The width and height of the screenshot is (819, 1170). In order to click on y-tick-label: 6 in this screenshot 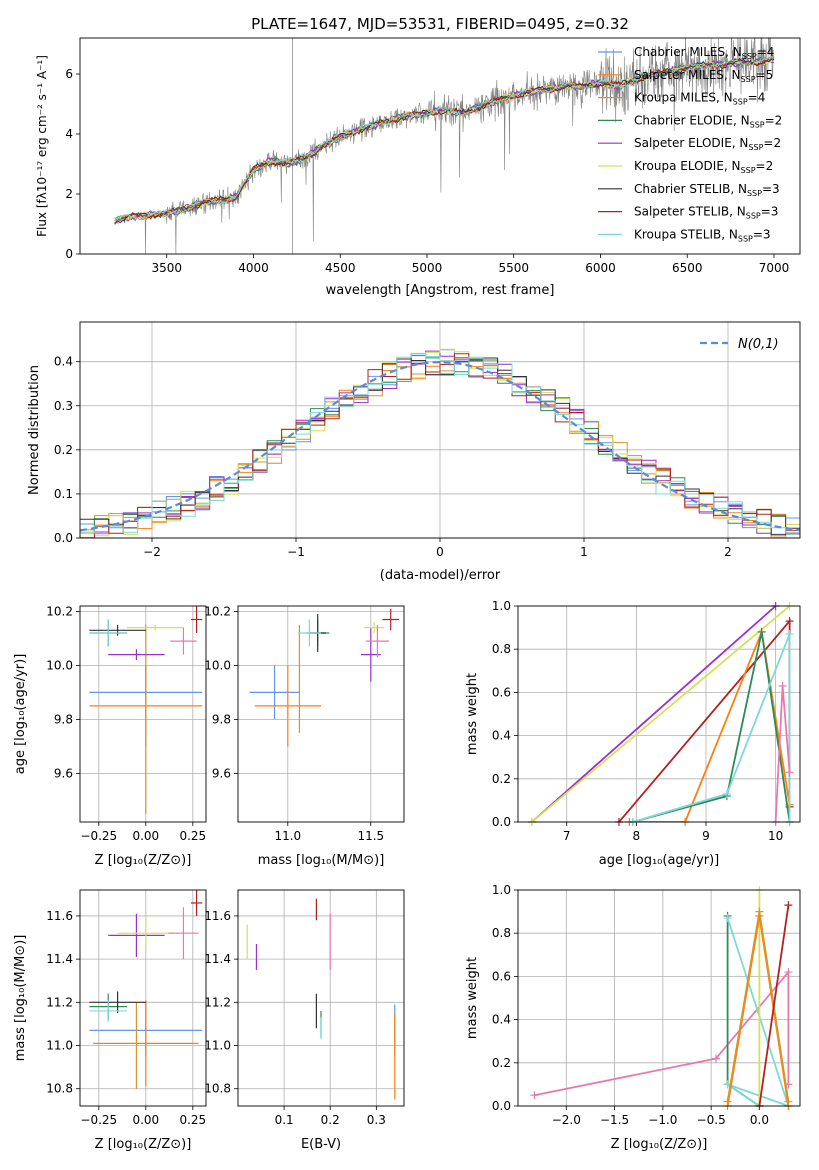, I will do `click(69, 74)`.